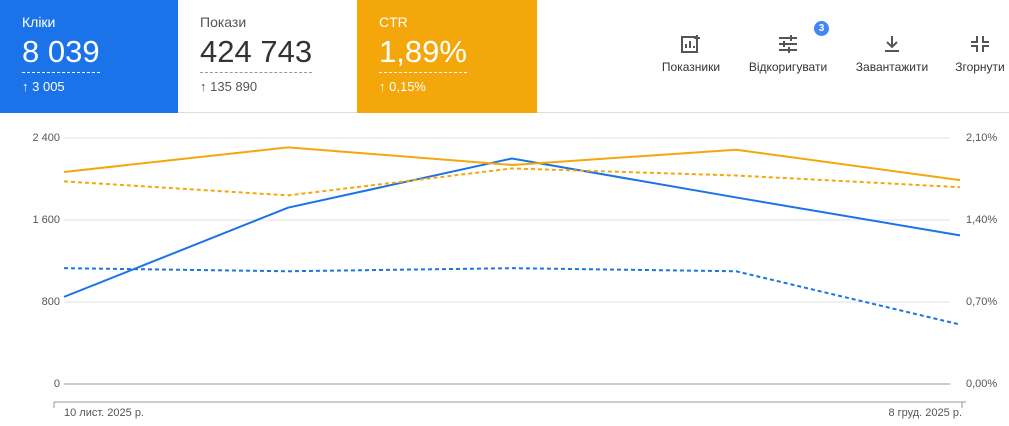  I want to click on x-tick-label: 8 груд. 2025 р., so click(925, 413).